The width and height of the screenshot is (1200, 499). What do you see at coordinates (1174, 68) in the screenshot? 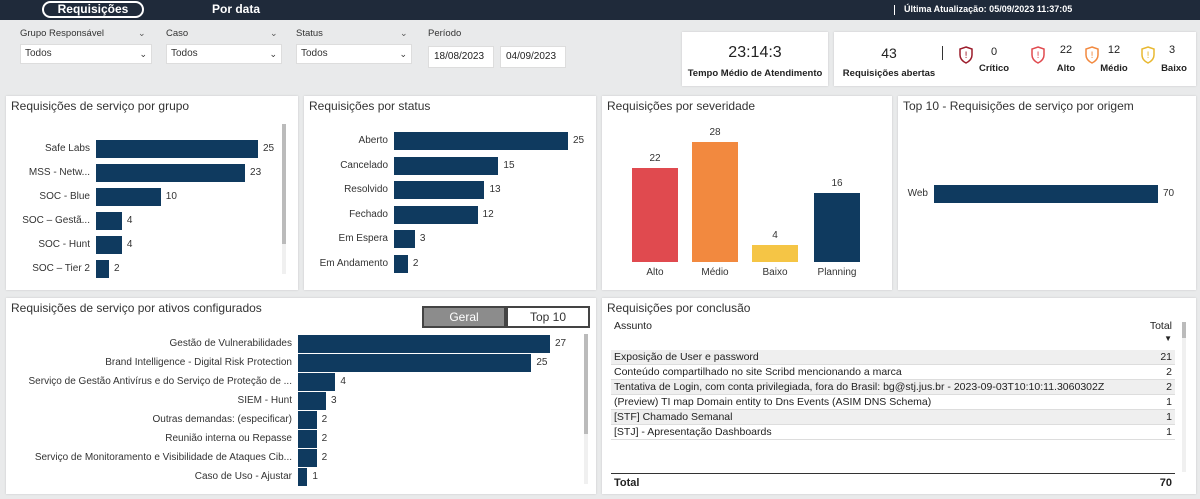
I see `baixo-label: Baixo` at bounding box center [1174, 68].